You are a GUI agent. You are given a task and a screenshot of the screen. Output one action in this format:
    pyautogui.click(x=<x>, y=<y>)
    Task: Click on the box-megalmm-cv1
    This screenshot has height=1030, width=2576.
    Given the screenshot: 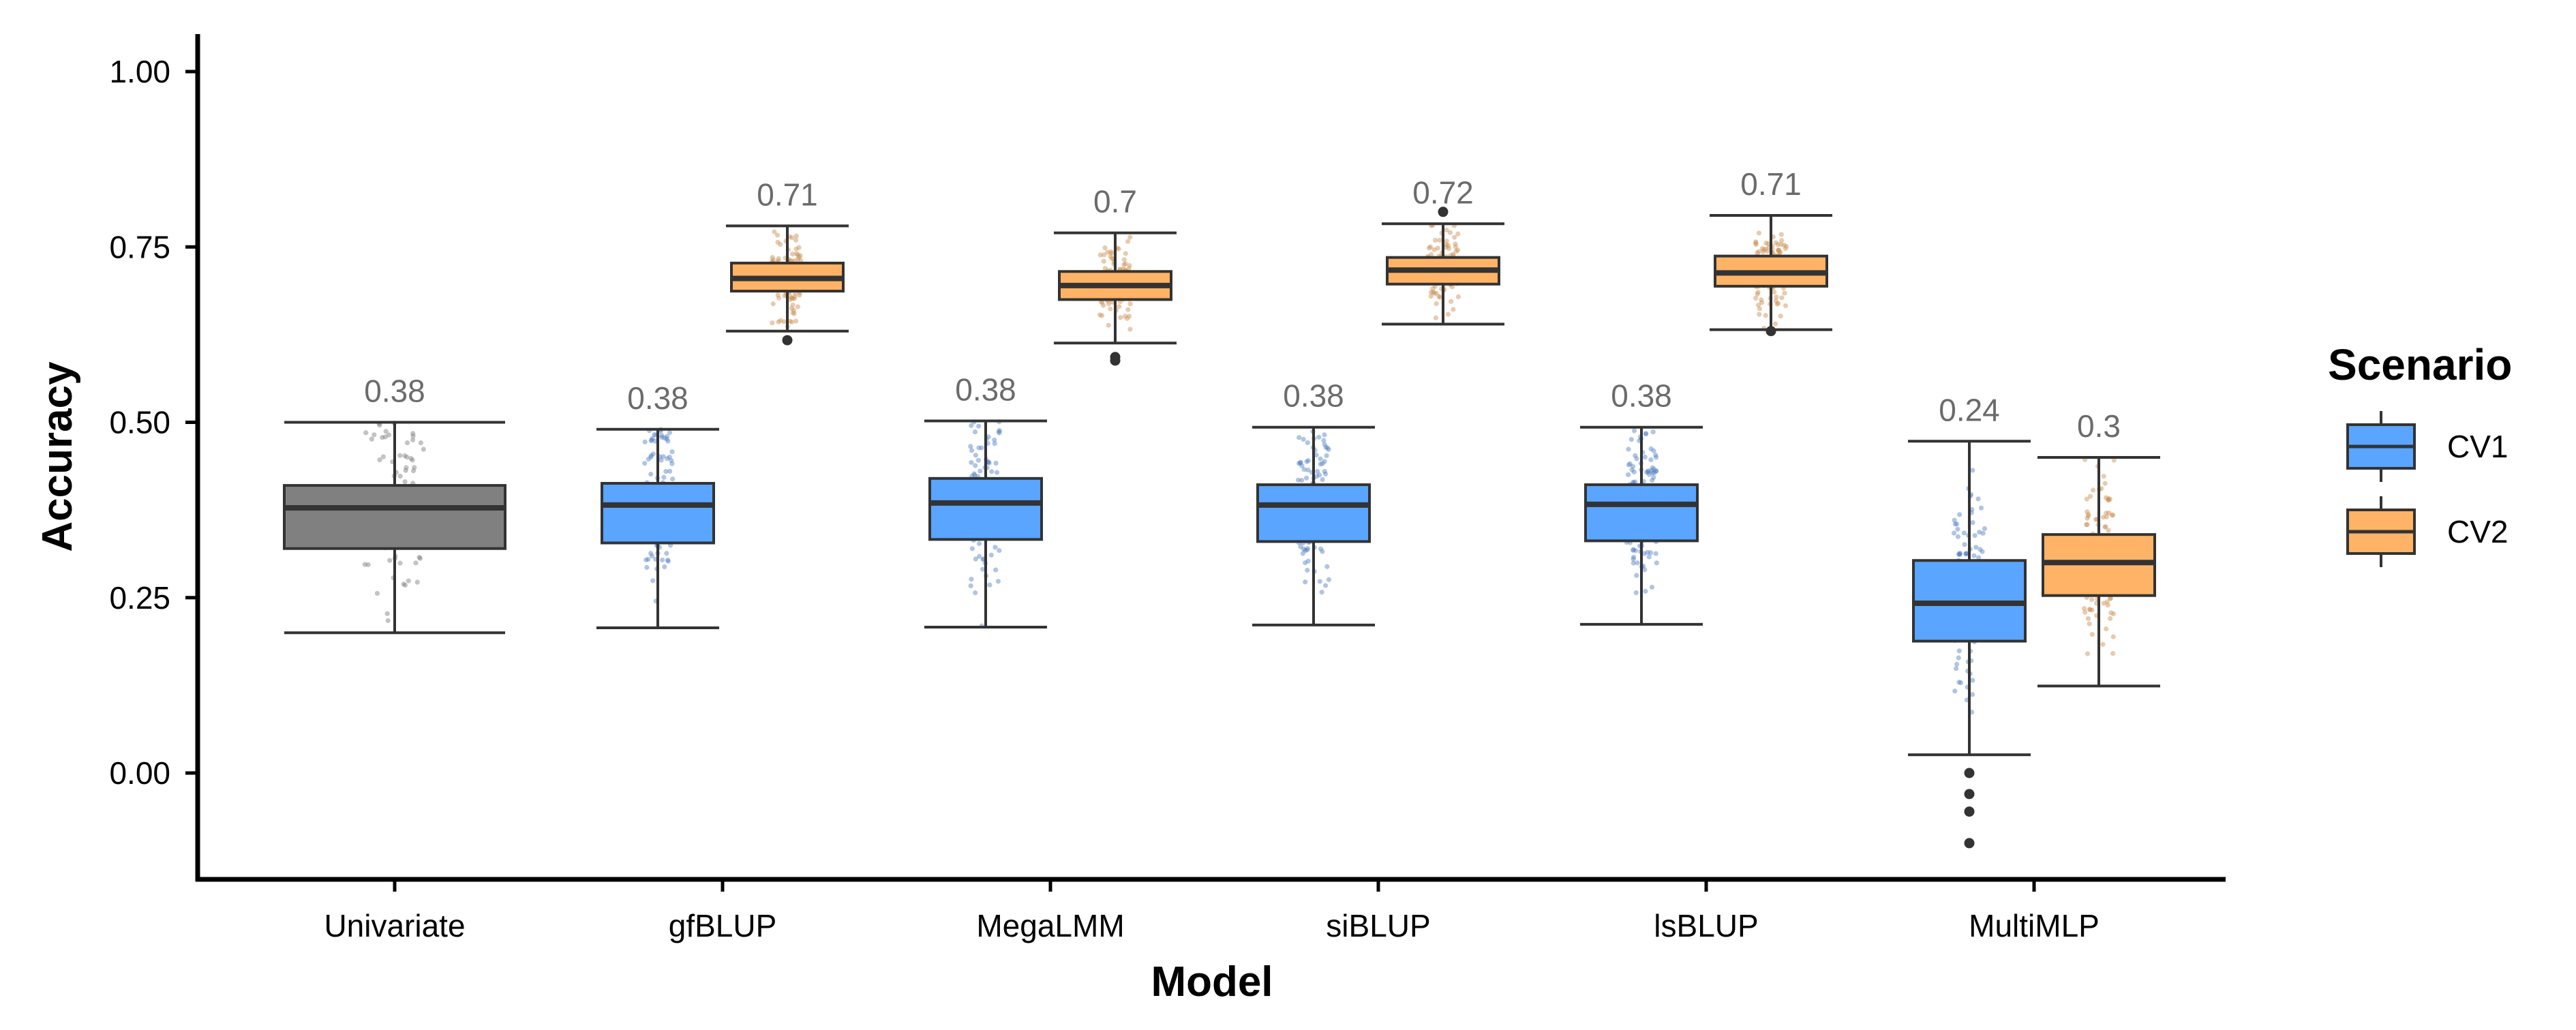 What is the action you would take?
    pyautogui.click(x=985, y=523)
    